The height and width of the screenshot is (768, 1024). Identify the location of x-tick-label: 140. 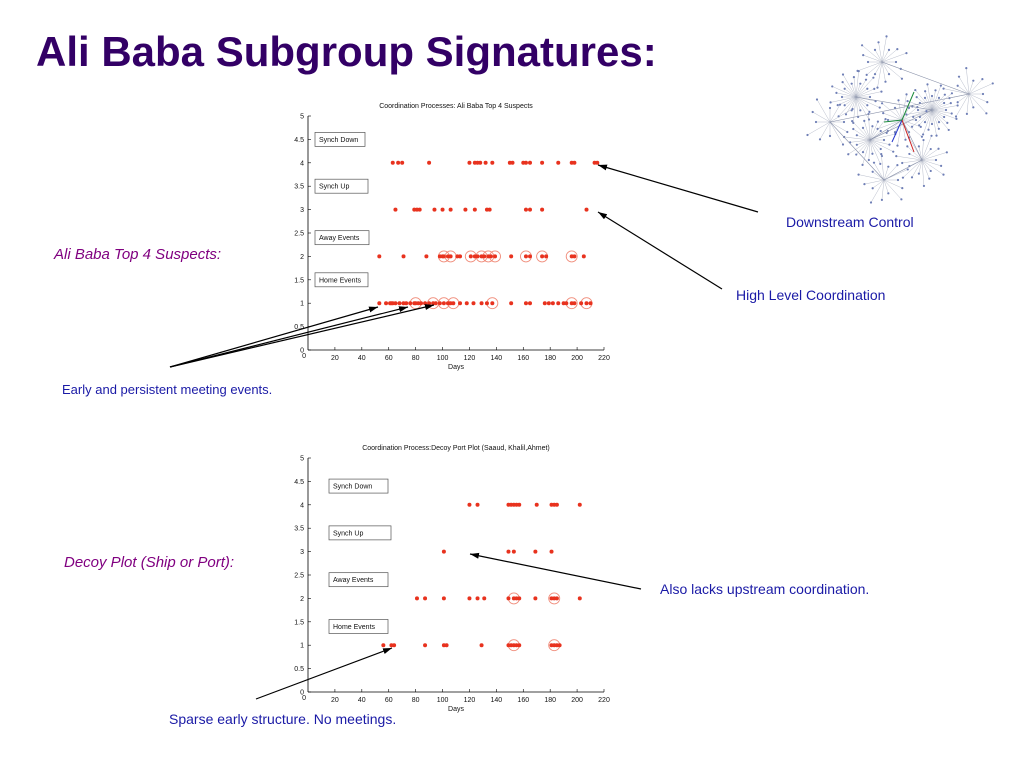
(497, 700).